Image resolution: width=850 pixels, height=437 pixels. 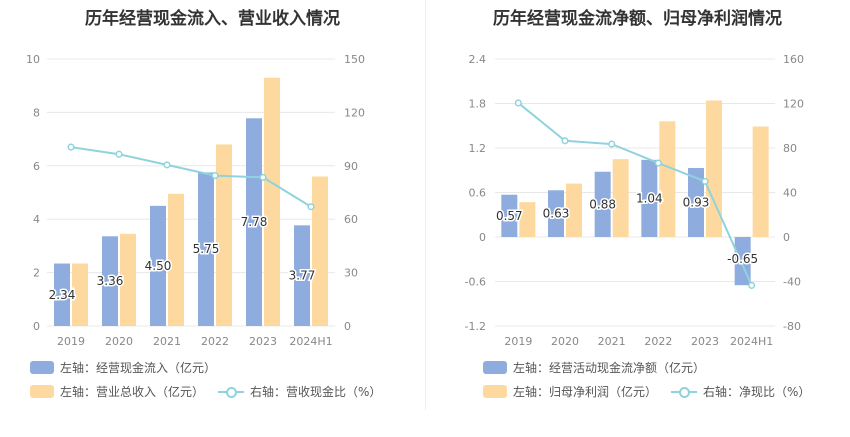 What do you see at coordinates (351, 219) in the screenshot?
I see `right-tick-label: 60` at bounding box center [351, 219].